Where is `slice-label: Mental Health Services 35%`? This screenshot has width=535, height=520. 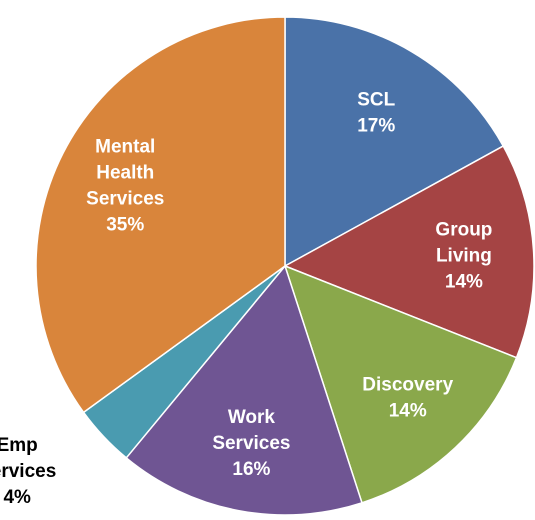 slice-label: Mental Health Services 35% is located at coordinates (125, 185).